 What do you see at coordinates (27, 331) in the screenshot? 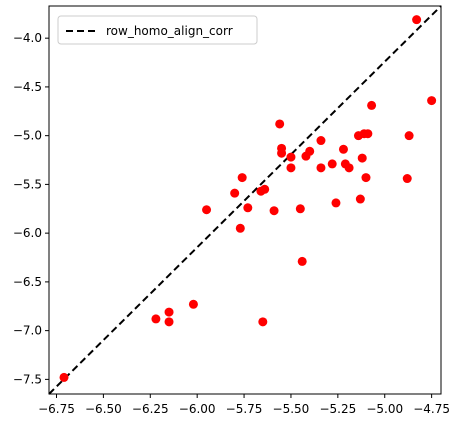
I see `y-tick-label: −7.0` at bounding box center [27, 331].